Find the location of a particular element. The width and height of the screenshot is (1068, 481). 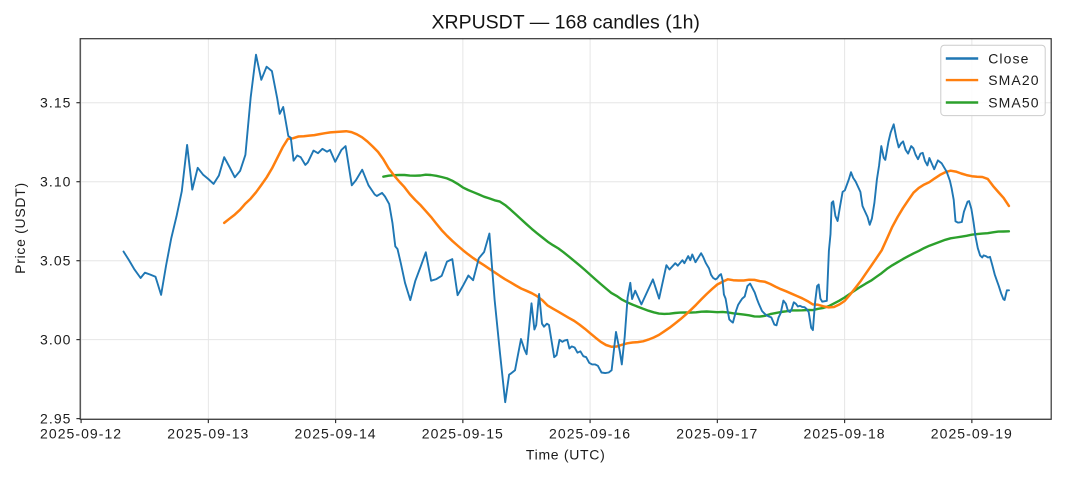

svg-text: 2025-09-12 is located at coordinates (81, 434).